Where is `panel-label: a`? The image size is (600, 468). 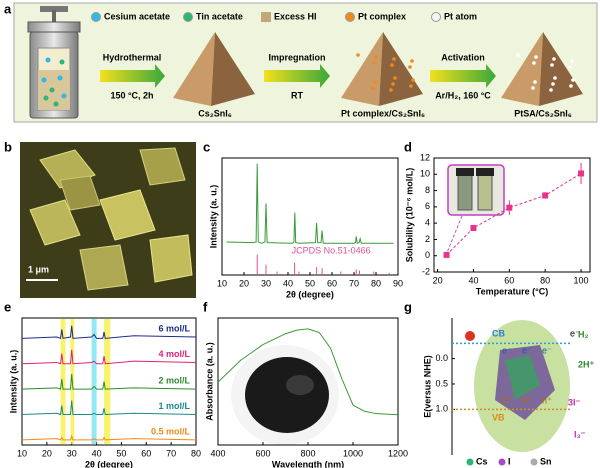 panel-label: a is located at coordinates (8, 8).